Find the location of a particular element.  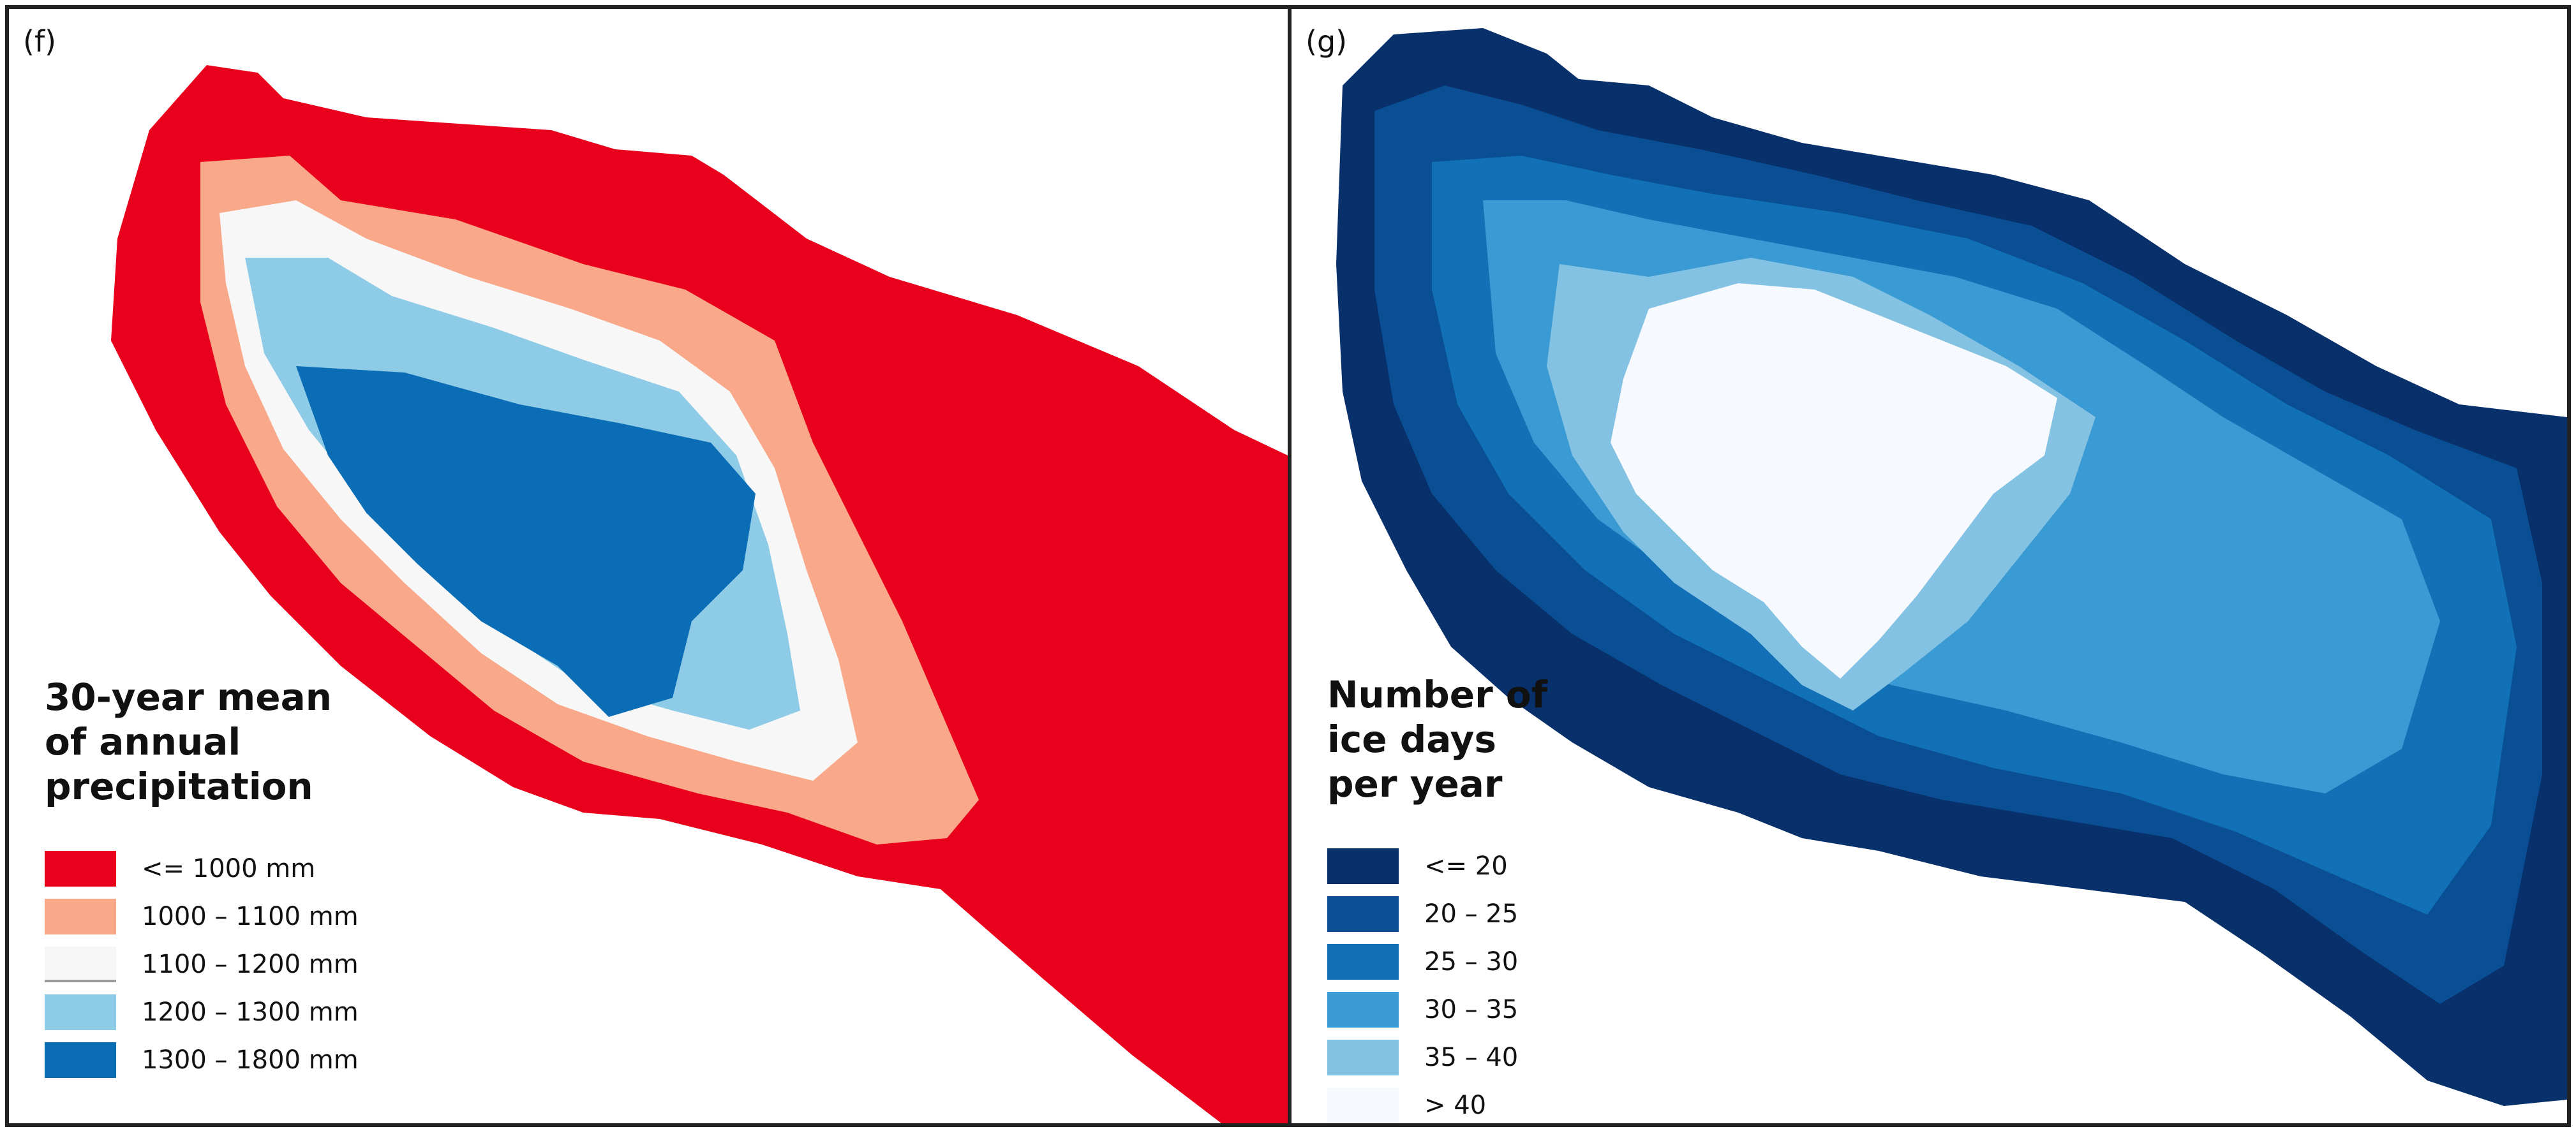

panel-label-g: (g) is located at coordinates (1327, 41).